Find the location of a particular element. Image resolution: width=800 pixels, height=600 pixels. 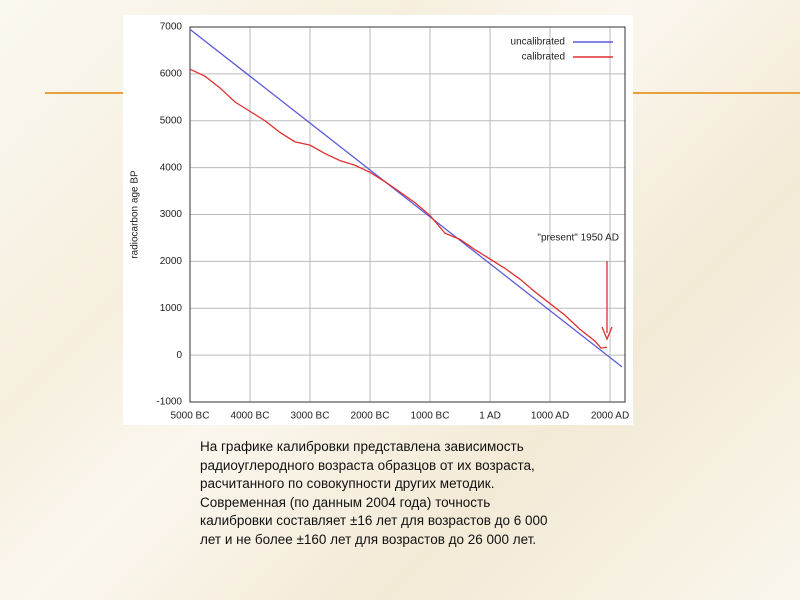

x-tick-label: 2000 BC is located at coordinates (370, 416).